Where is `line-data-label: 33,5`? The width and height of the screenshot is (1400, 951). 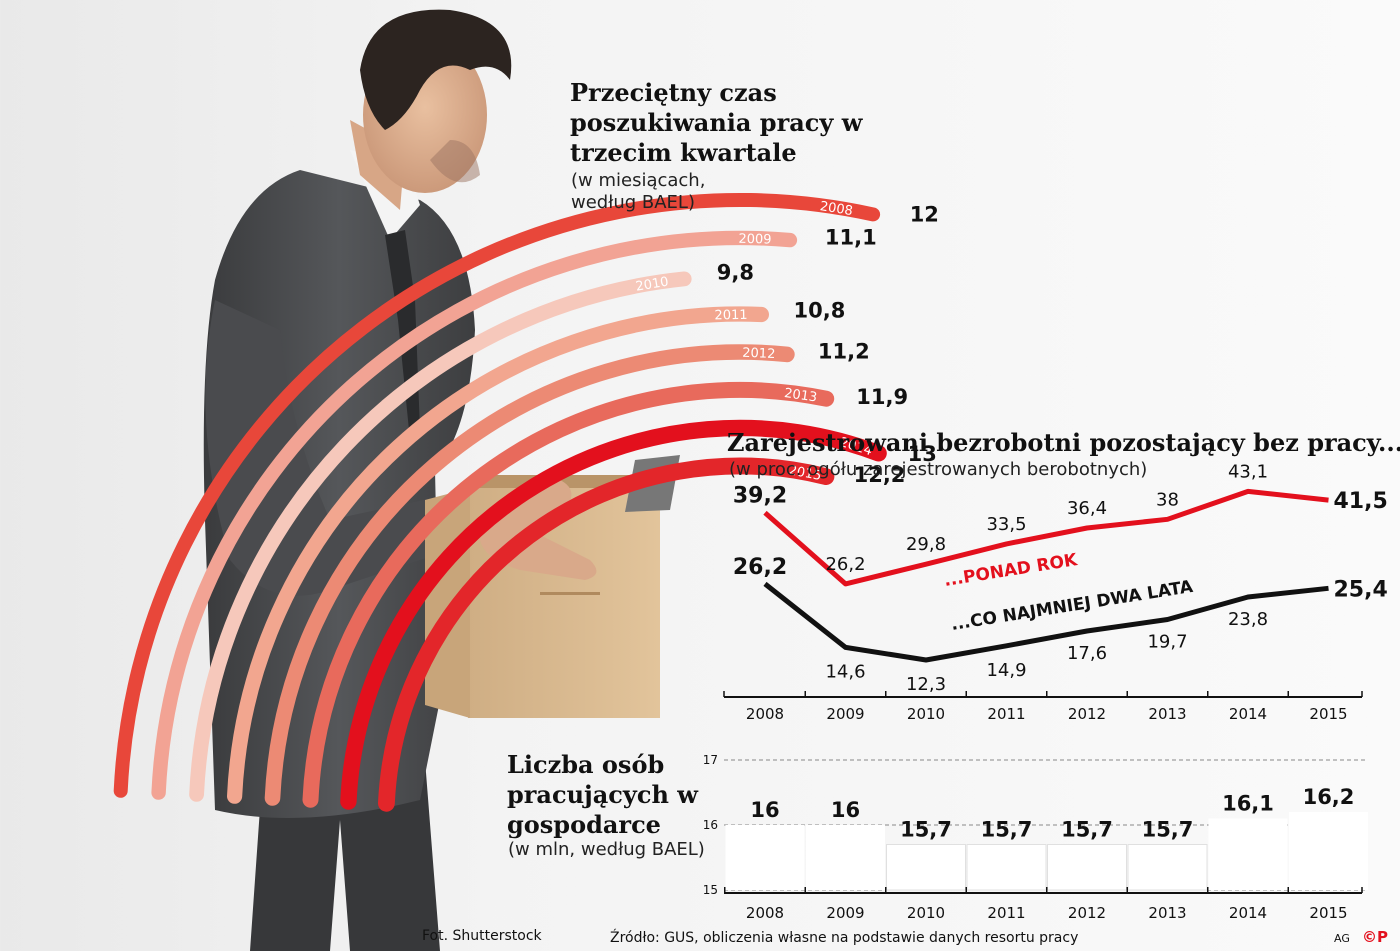 line-data-label: 33,5 is located at coordinates (1006, 524).